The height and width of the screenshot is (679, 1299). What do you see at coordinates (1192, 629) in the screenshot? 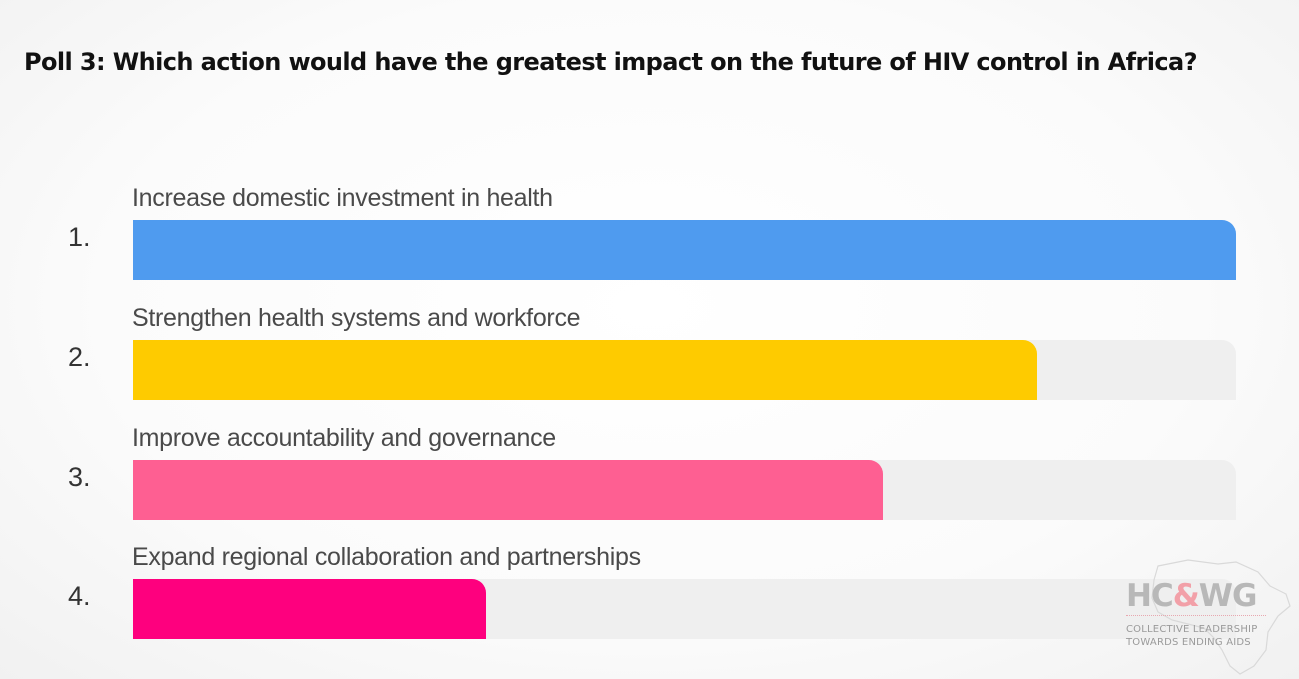
I see `logo-tagline-1: COLLECTIVE LEADERSHIP` at bounding box center [1192, 629].